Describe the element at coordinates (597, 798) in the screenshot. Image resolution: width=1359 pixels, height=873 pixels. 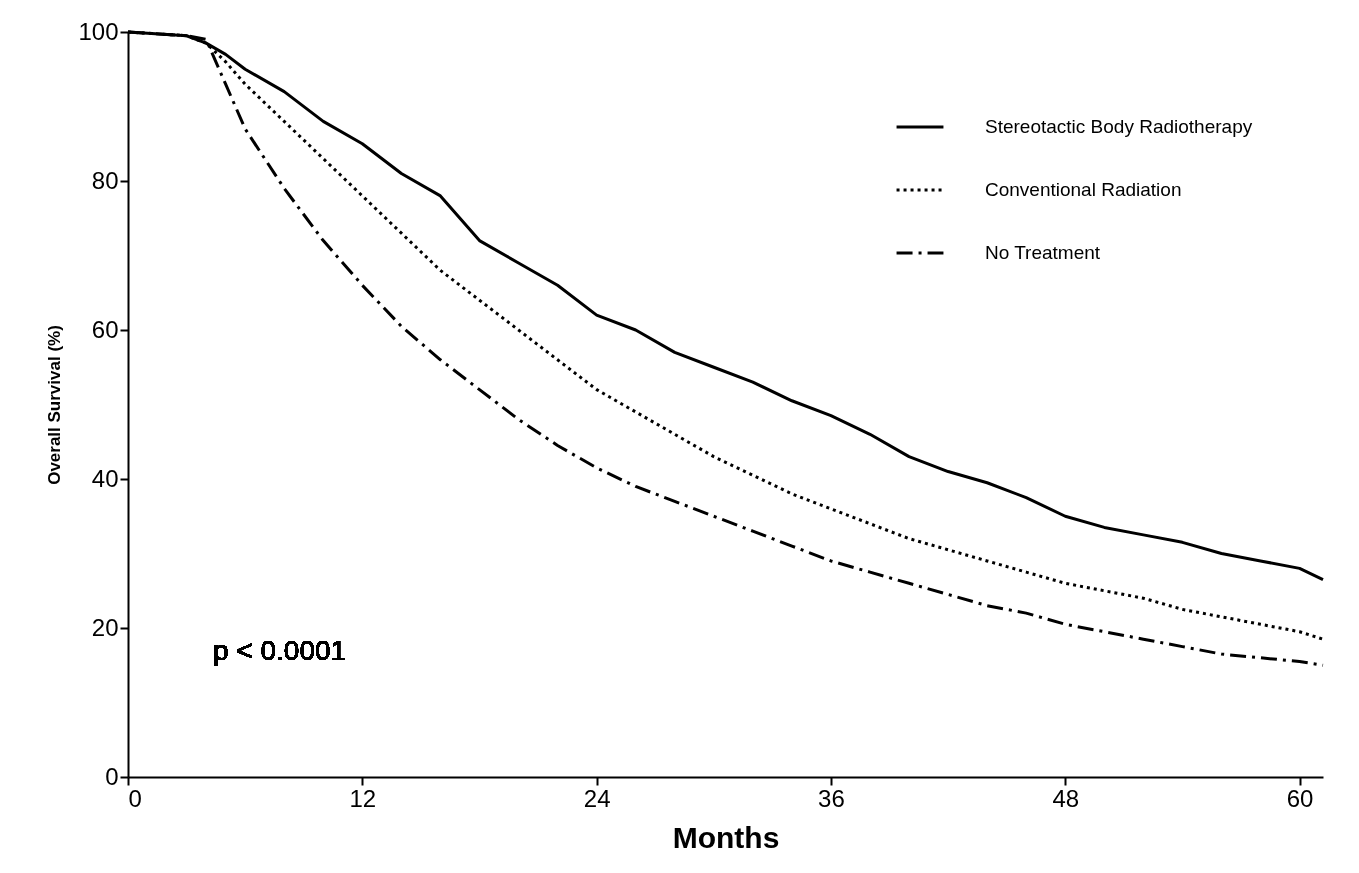
I see `x-tick-label: 24` at that location.